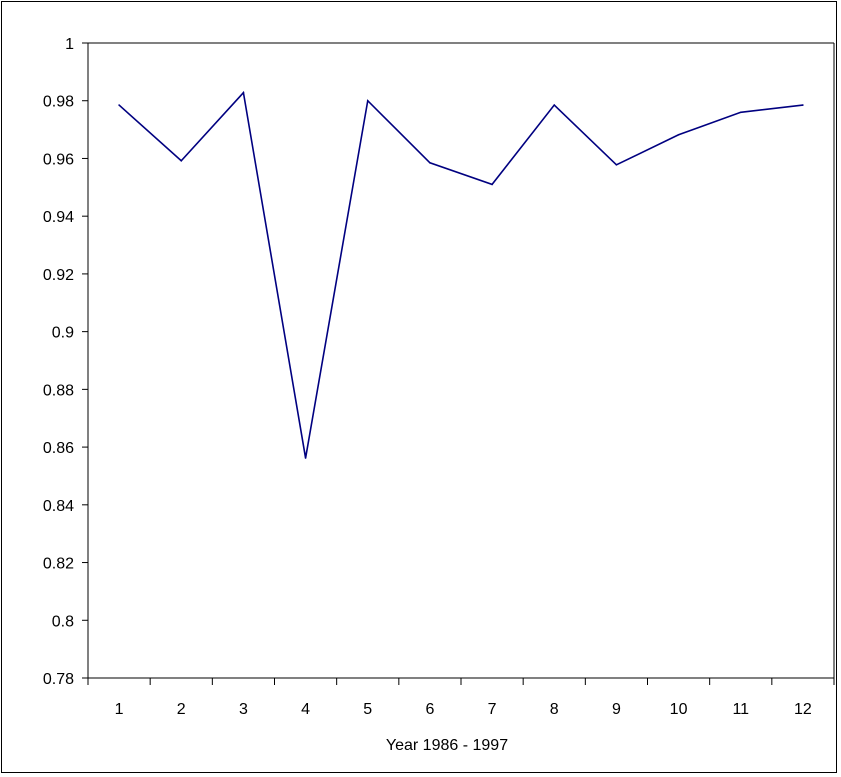  Describe the element at coordinates (58, 390) in the screenshot. I see `y-tick-label: 0.88` at that location.